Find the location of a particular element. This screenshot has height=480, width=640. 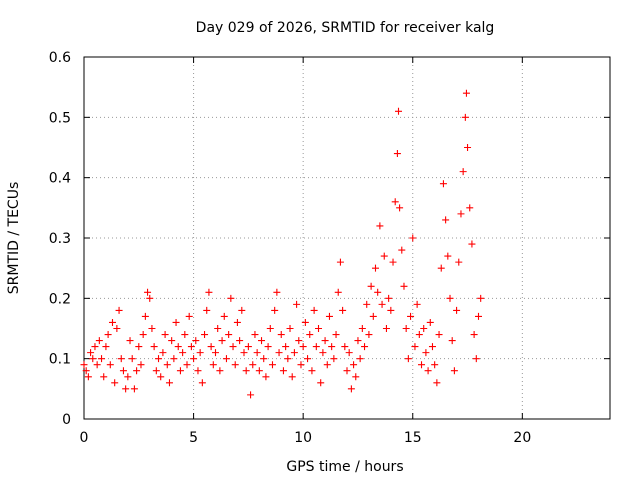

y-axis-label: SRMTID / TECUs is located at coordinates (14, 238).